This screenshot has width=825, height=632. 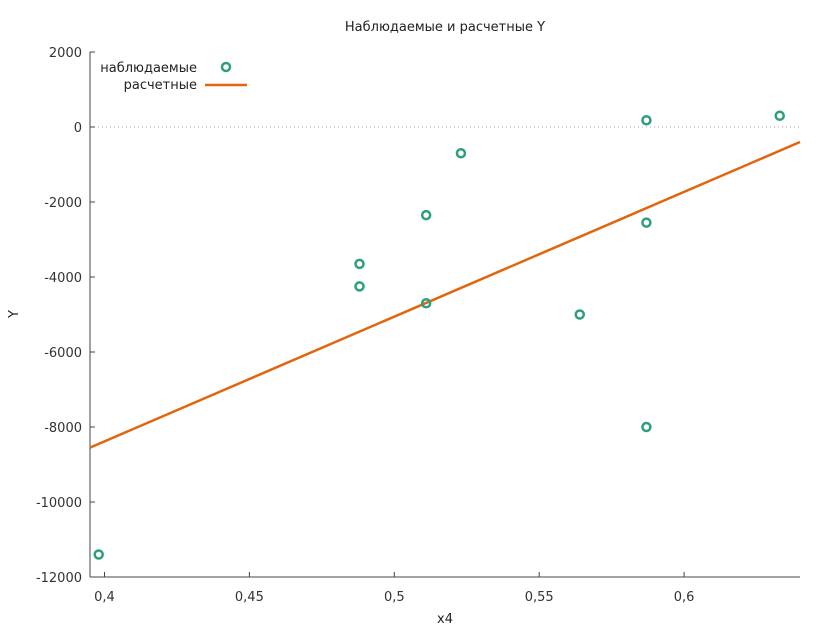 What do you see at coordinates (226, 67) in the screenshot?
I see `legend-marker-observed` at bounding box center [226, 67].